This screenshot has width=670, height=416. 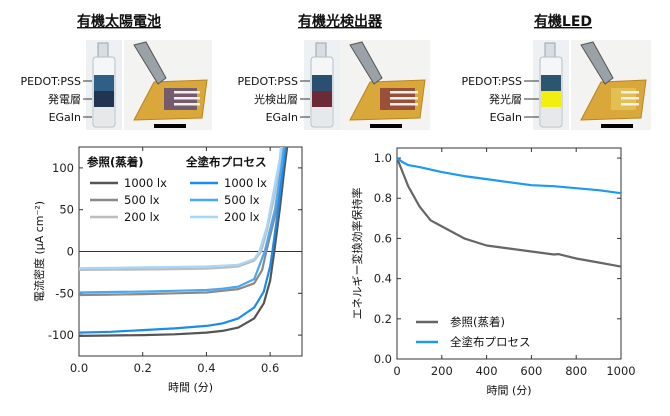 What do you see at coordinates (556, 71) in the screenshot?
I see `device-panel: 有機LED PEDOT:PSS 発光層 EGaIn` at bounding box center [556, 71].